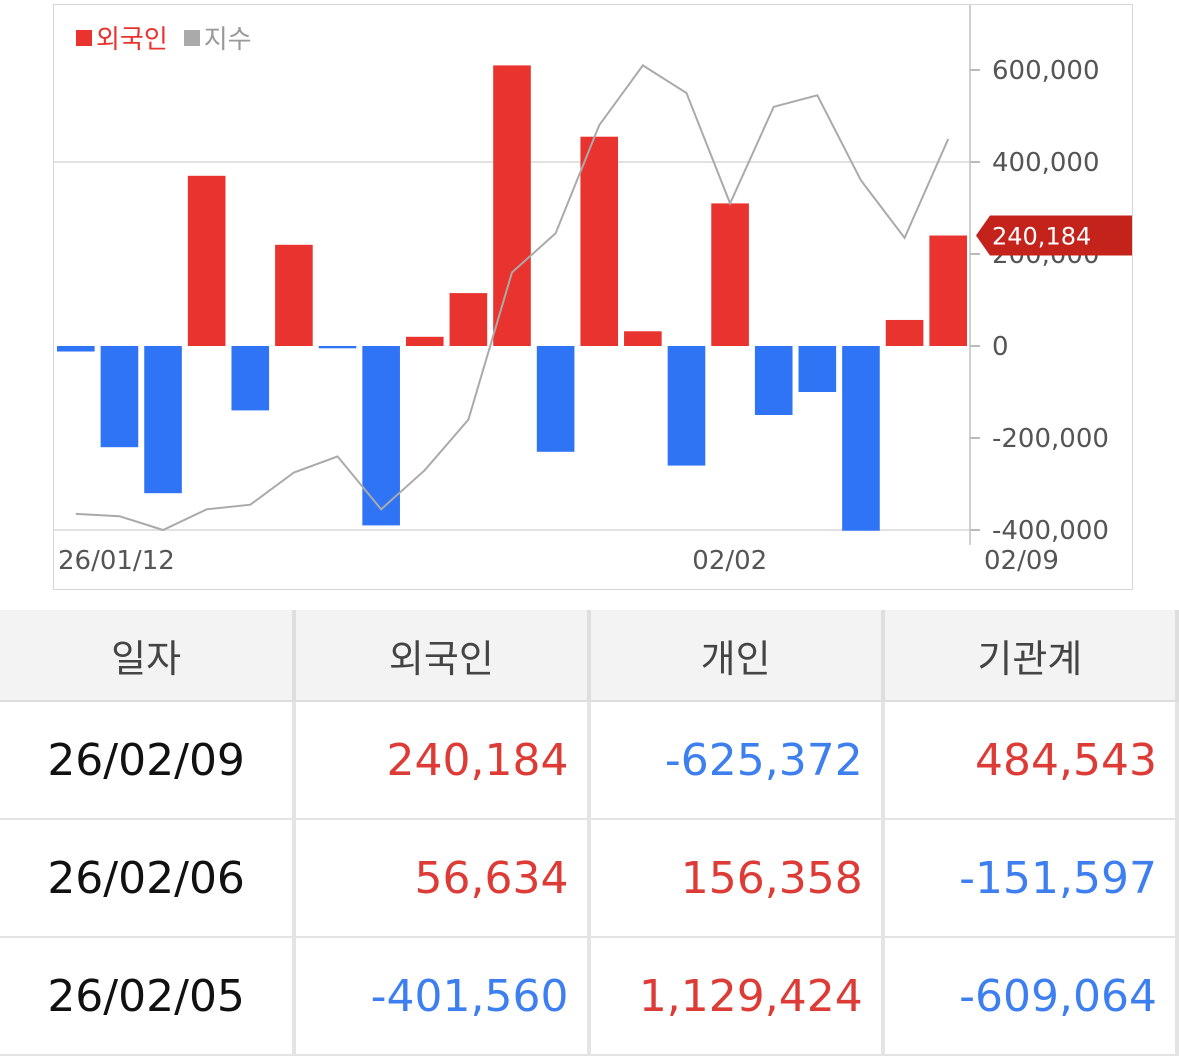 Image resolution: width=1179 pixels, height=1059 pixels. What do you see at coordinates (1000, 347) in the screenshot?
I see `y-tick-label: 0` at bounding box center [1000, 347].